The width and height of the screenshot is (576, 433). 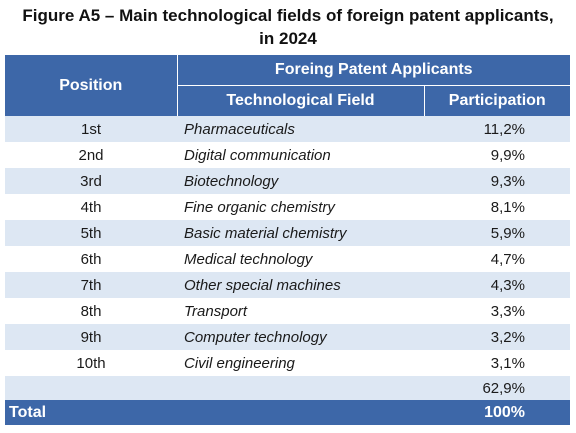 What do you see at coordinates (300, 259) in the screenshot?
I see `cell-field: Medical technology` at bounding box center [300, 259].